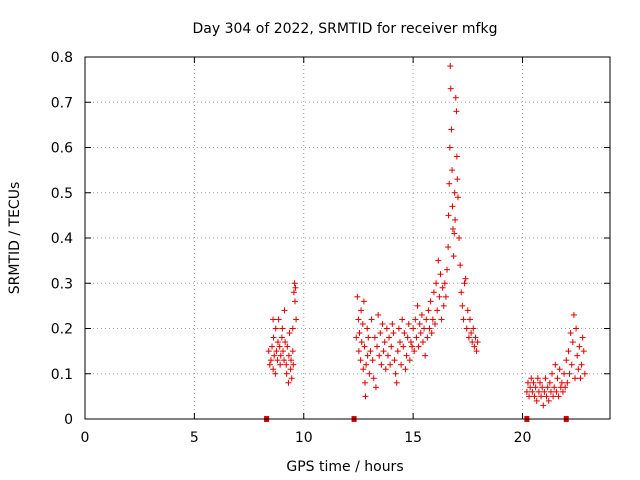 The width and height of the screenshot is (640, 480). I want to click on y-tick-label: 0.4, so click(62, 239).